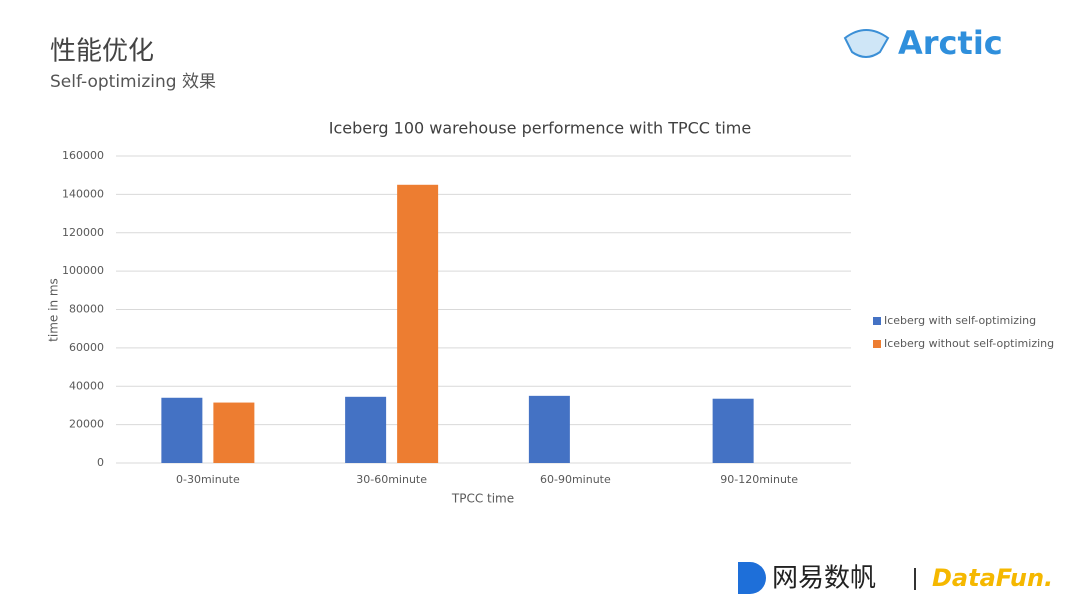 This screenshot has height=608, width=1080. Describe the element at coordinates (83, 270) in the screenshot. I see `y-tick-label: 100000` at that location.